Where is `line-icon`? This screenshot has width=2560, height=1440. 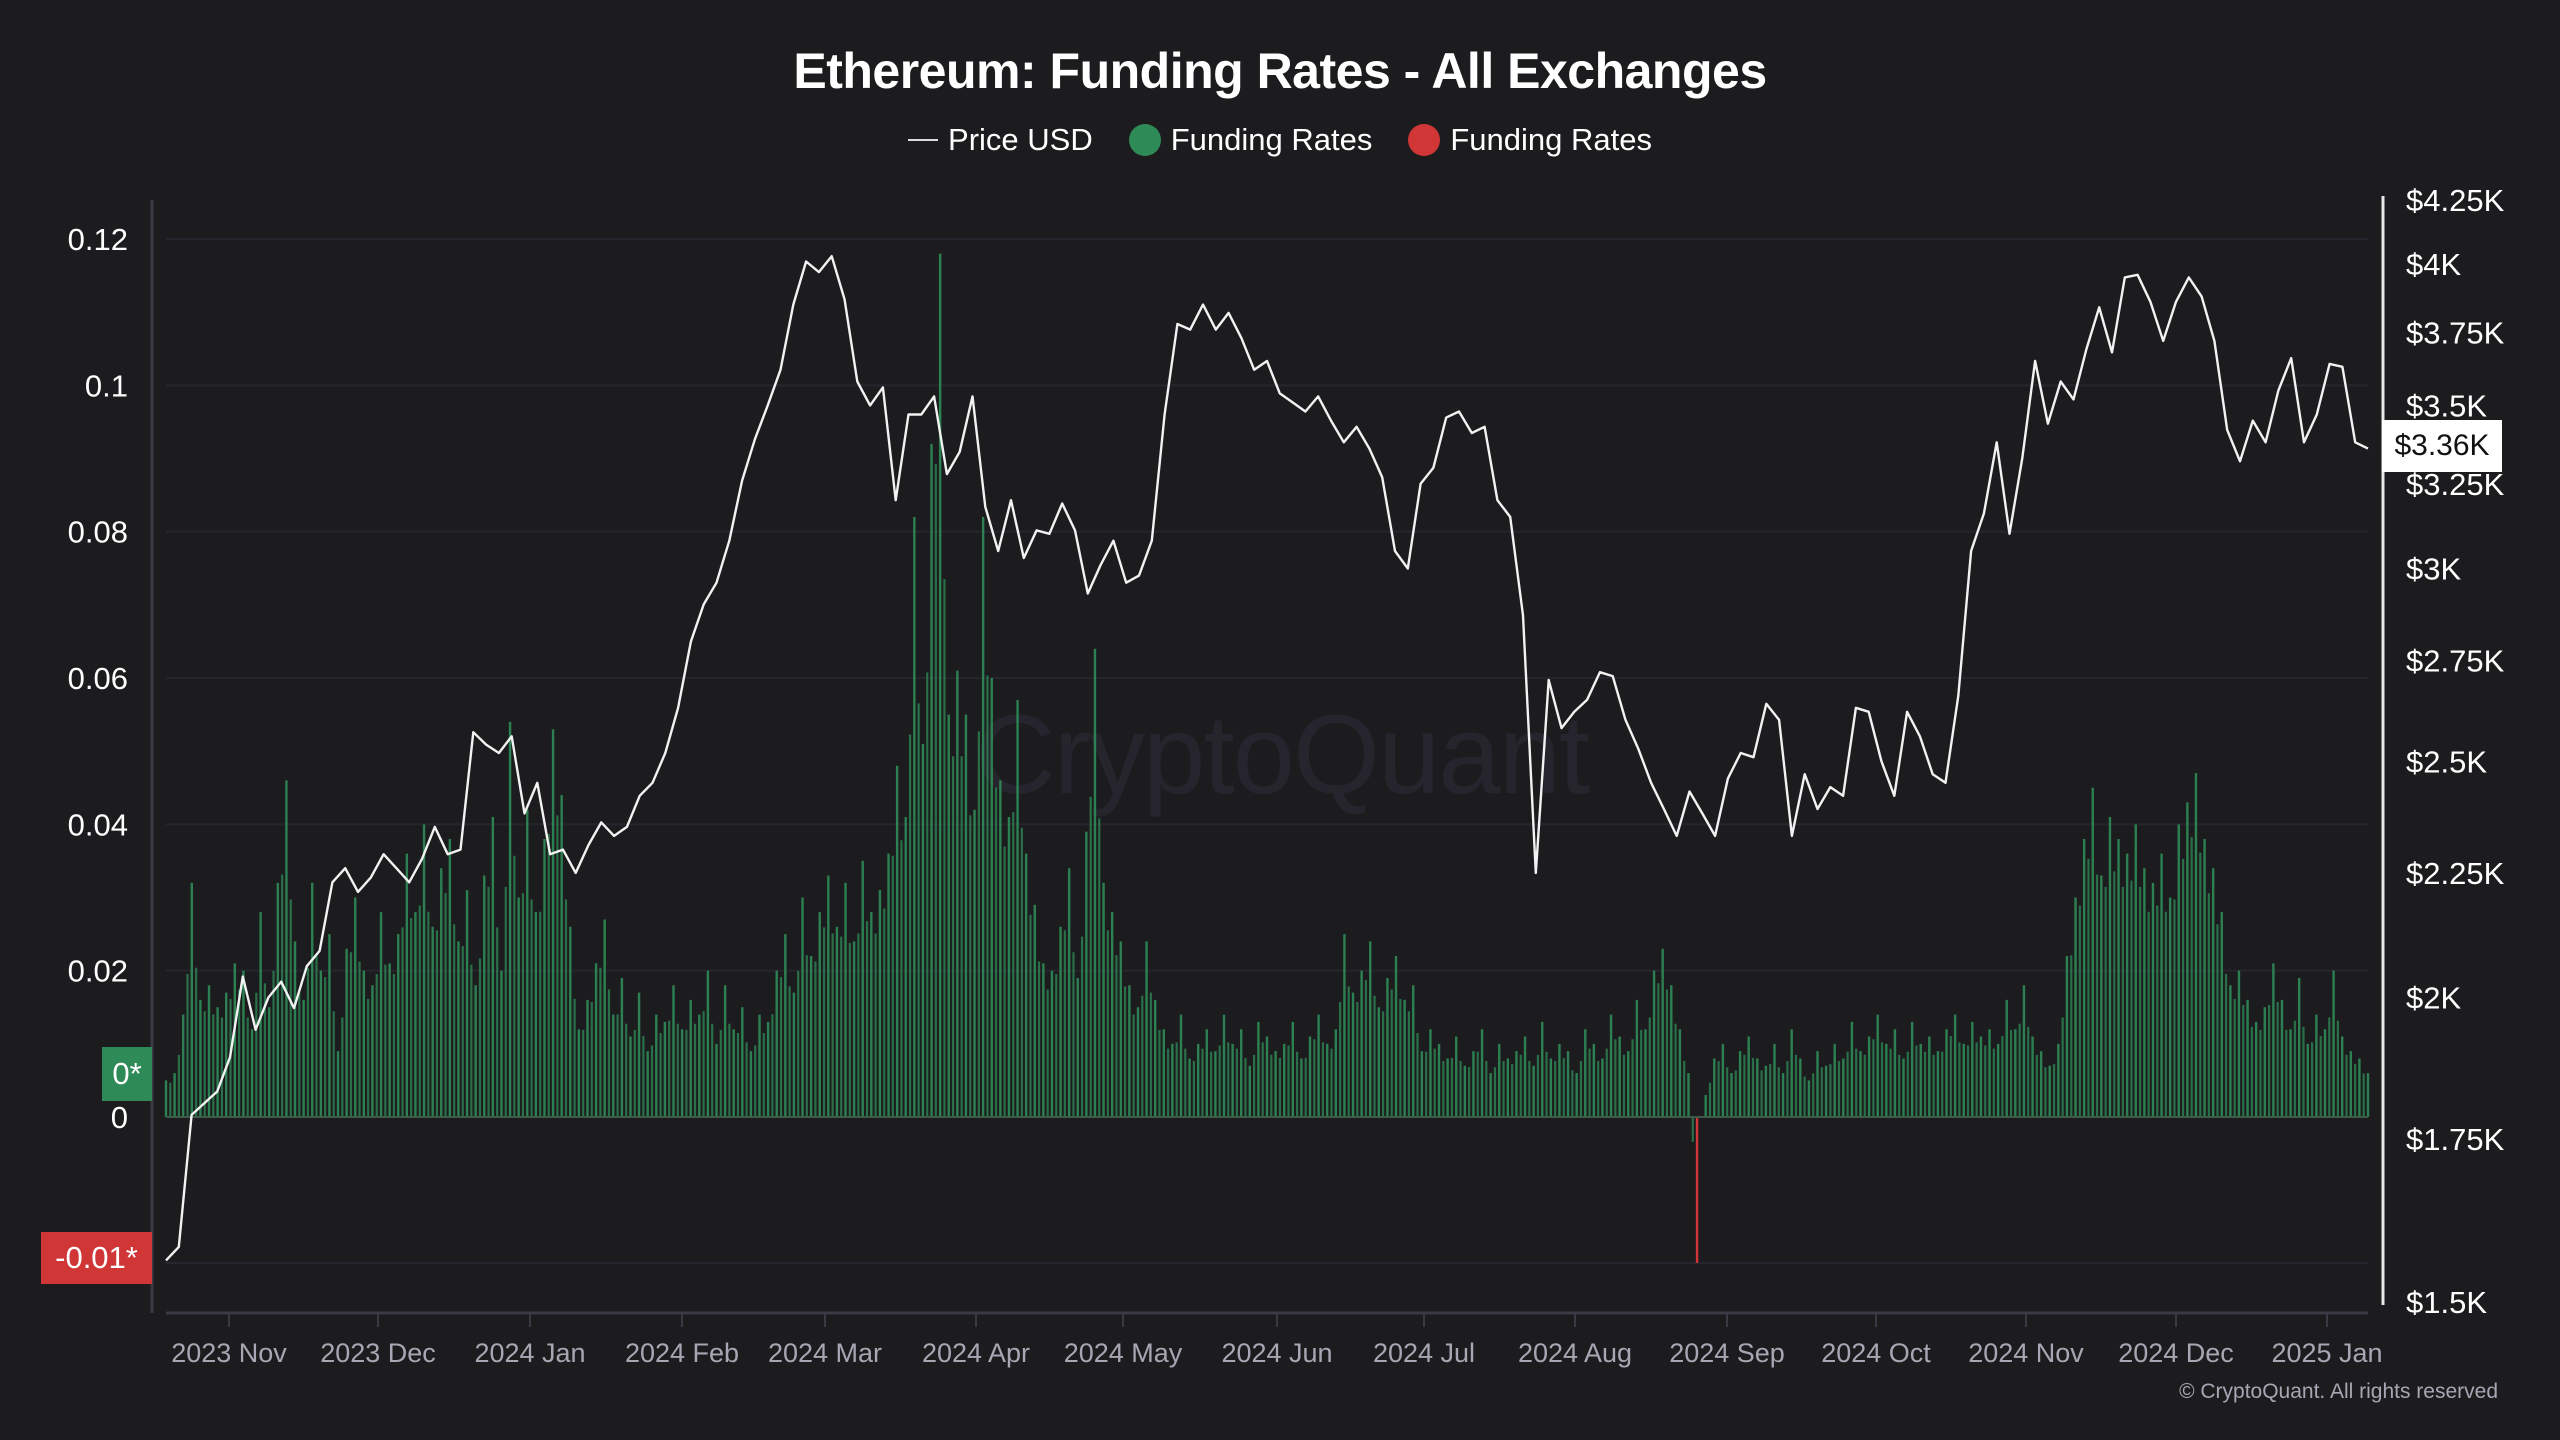
line-icon is located at coordinates (923, 140).